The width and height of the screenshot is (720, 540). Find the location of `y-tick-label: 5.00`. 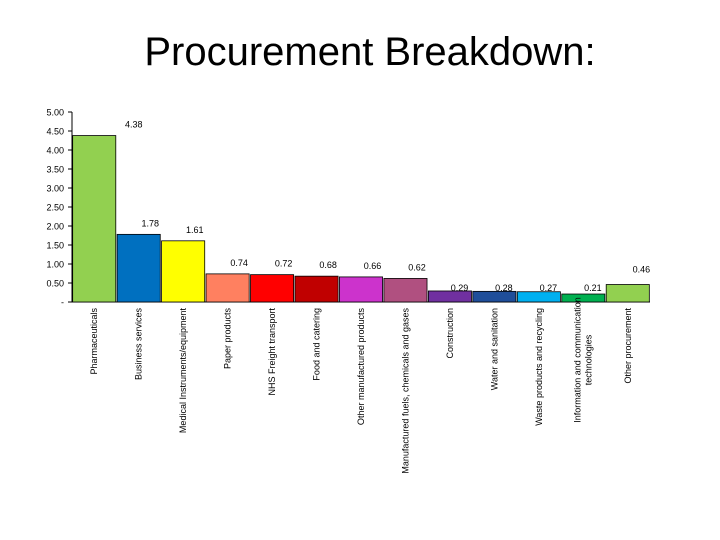

y-tick-label: 5.00 is located at coordinates (55, 113).